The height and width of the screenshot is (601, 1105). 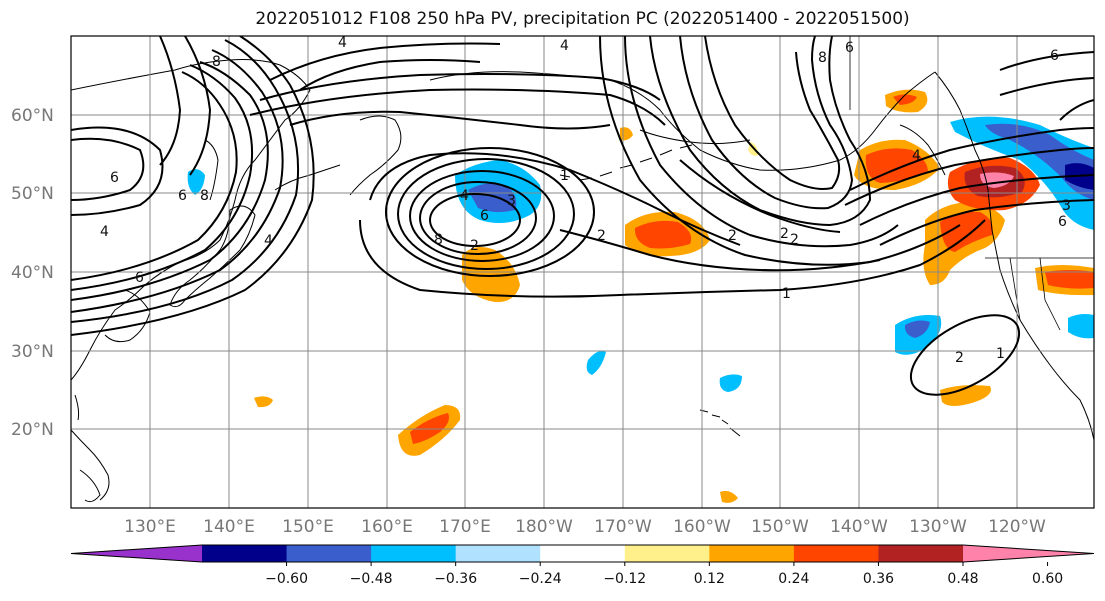 I want to click on lon-label: 150°E, so click(x=308, y=527).